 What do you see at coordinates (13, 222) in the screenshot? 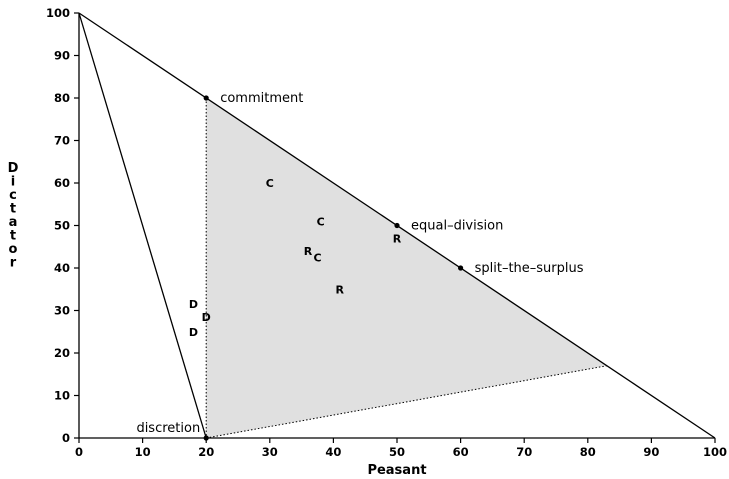
I see `y-axis-title-letter: a` at bounding box center [13, 222].